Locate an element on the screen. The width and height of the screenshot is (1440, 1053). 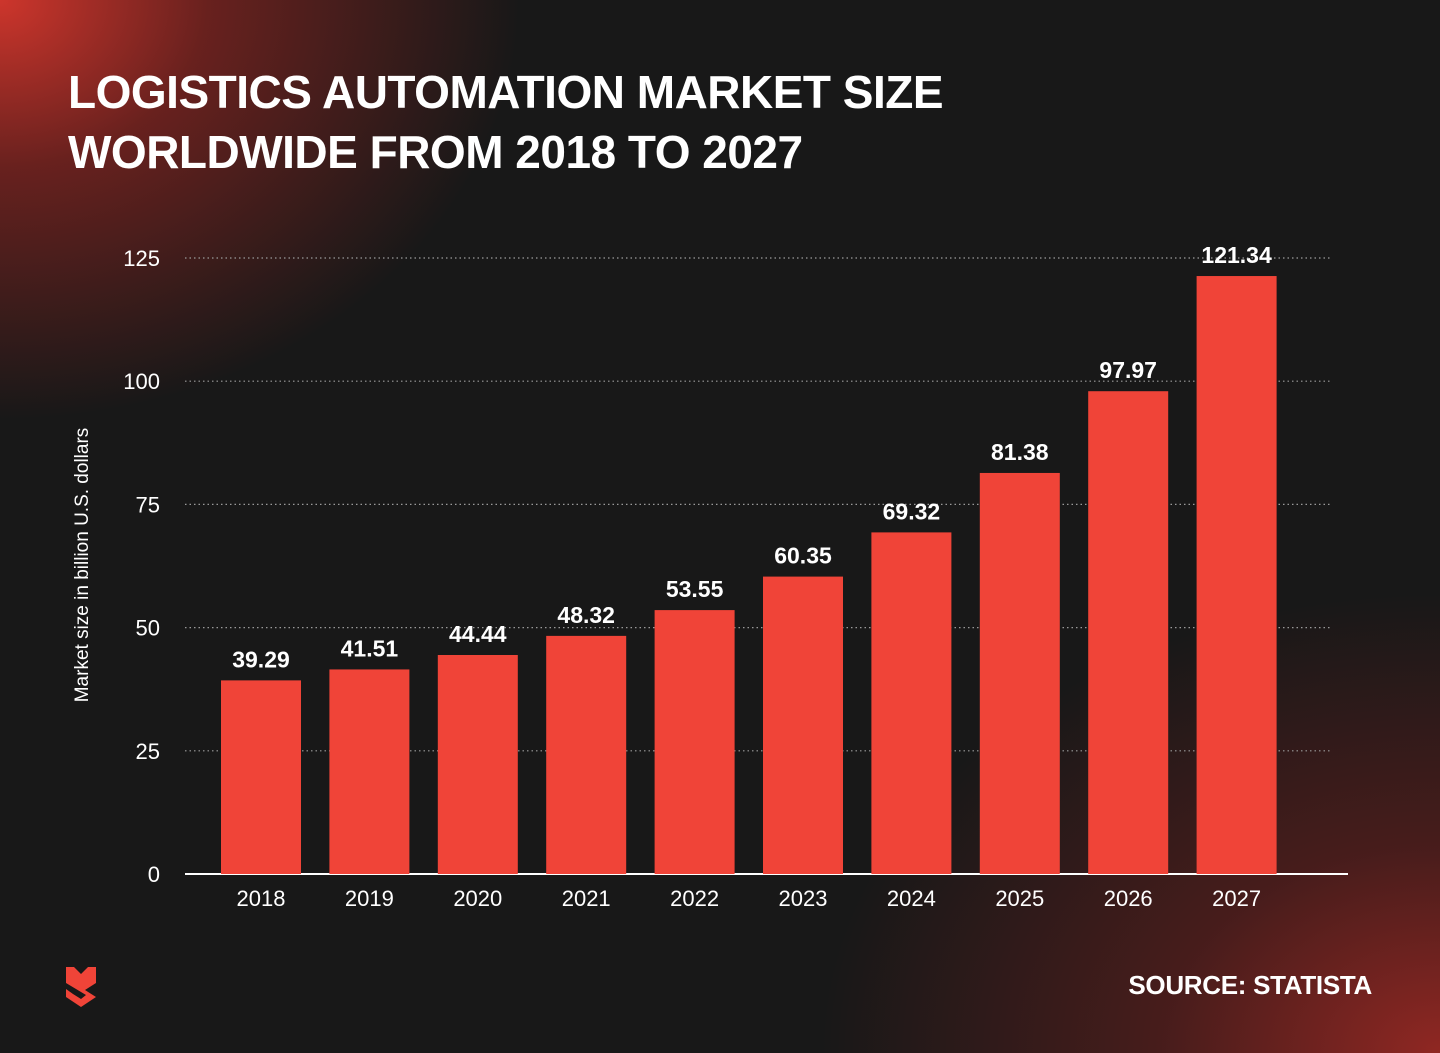
bar-2019 is located at coordinates (369, 771).